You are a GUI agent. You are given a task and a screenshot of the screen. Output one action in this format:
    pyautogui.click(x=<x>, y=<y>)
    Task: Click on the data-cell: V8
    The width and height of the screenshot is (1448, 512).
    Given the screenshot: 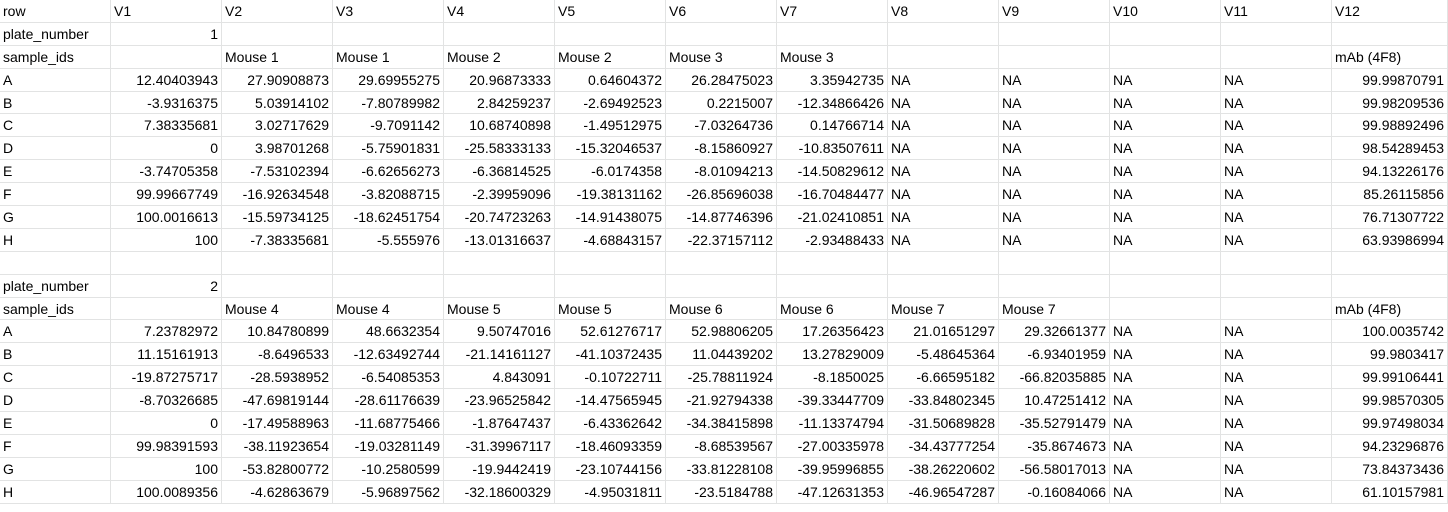 What is the action you would take?
    pyautogui.click(x=943, y=11)
    